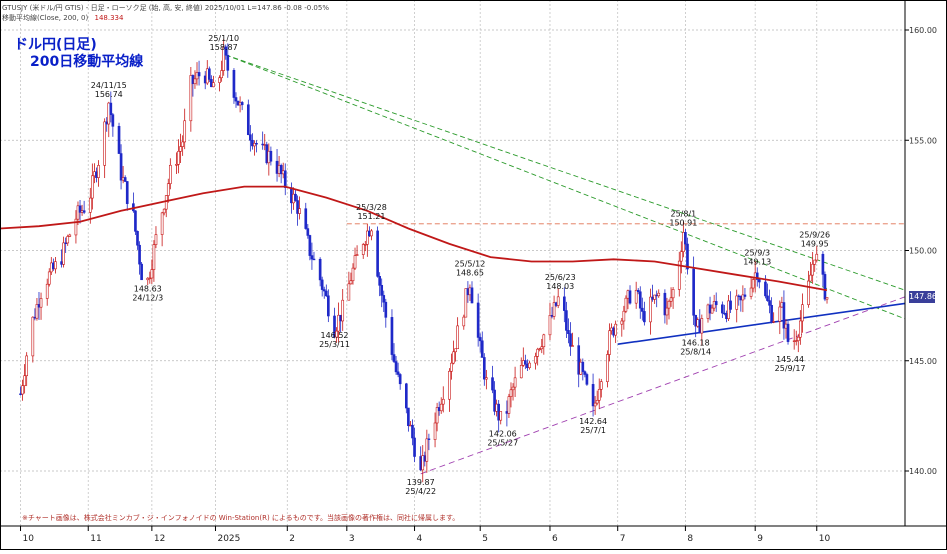 This screenshot has height=554, width=947. I want to click on x-tick-label: 5, so click(485, 539).